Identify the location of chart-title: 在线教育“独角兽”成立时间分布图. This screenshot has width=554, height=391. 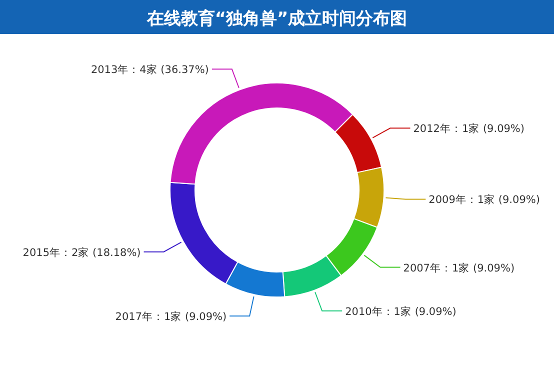
(277, 18).